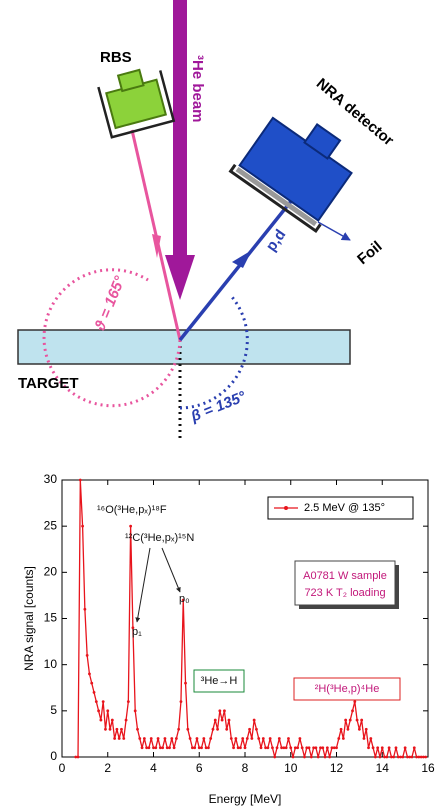 The height and width of the screenshot is (808, 438). Describe the element at coordinates (110, 303) in the screenshot. I see `theta-label: ϑ = 165°` at that location.